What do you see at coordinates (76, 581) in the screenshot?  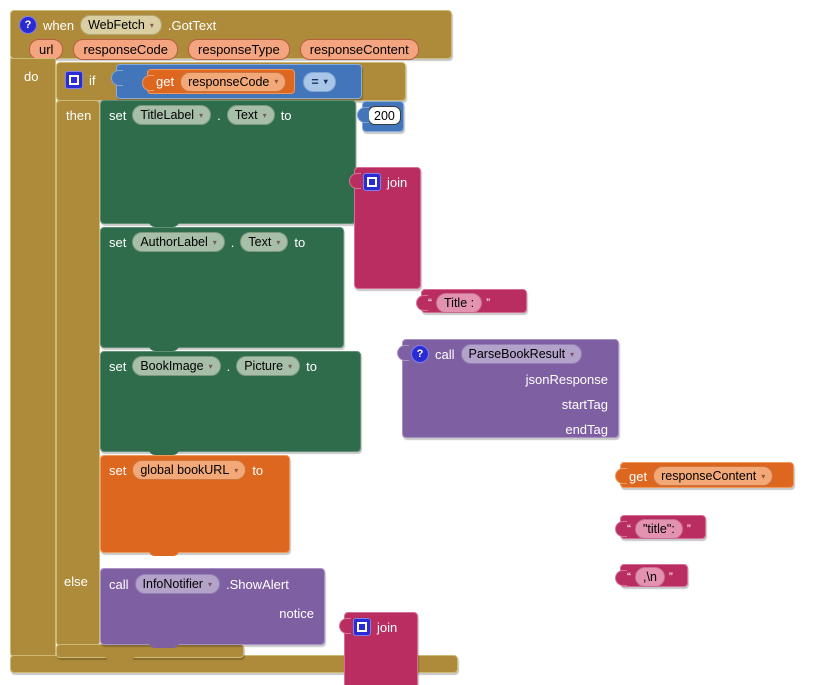 I see `else-label: else` at bounding box center [76, 581].